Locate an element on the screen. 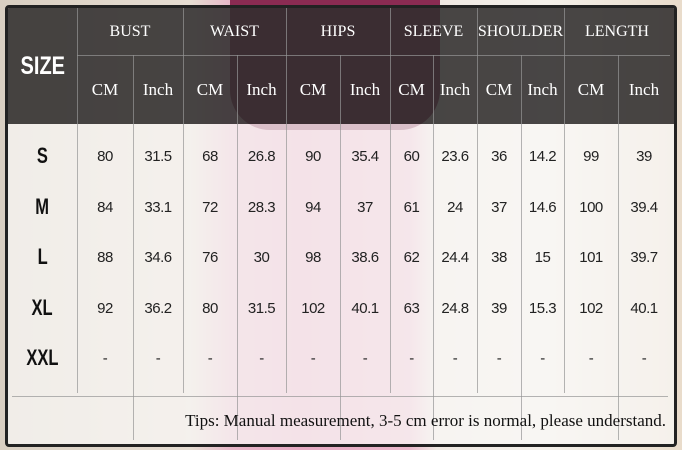  table-cell: 37 is located at coordinates (499, 207).